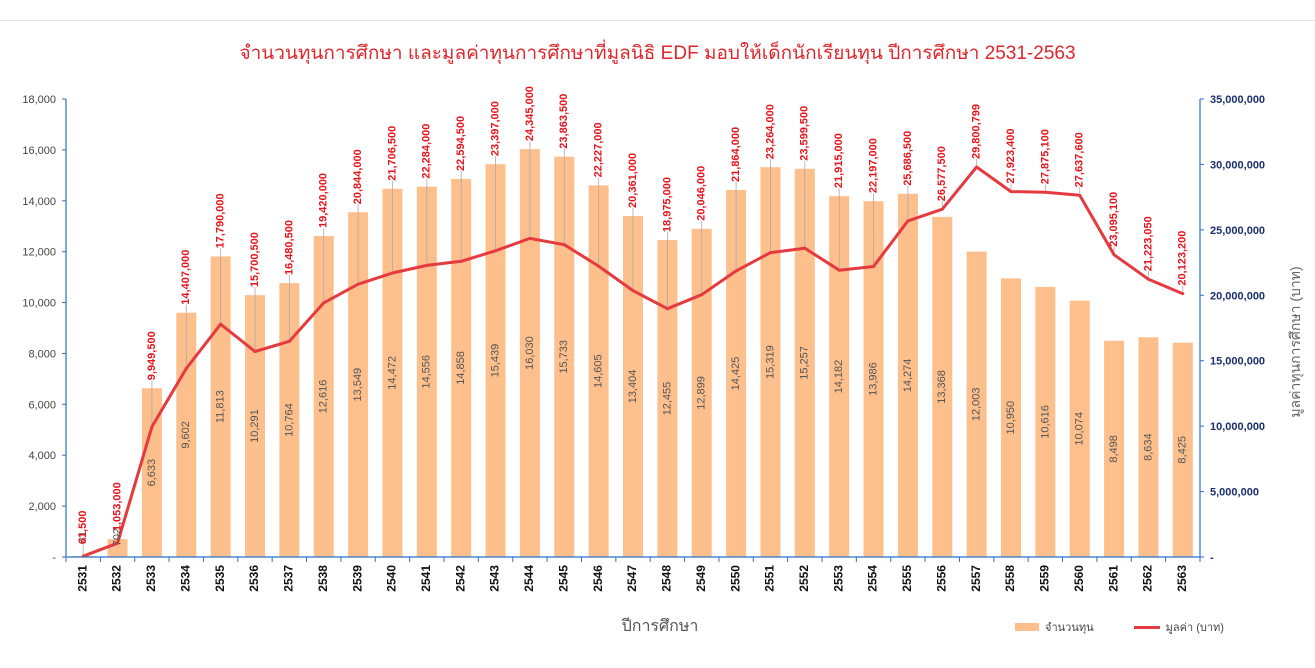 The width and height of the screenshot is (1315, 668). What do you see at coordinates (42, 507) in the screenshot?
I see `y-tick-label: 2,000` at bounding box center [42, 507].